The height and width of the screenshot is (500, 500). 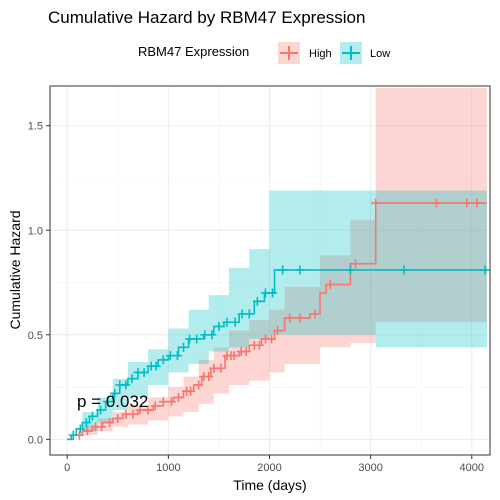 What do you see at coordinates (206, 17) in the screenshot?
I see `chart-title: Cumulative Hazard by RBM47 Expression` at bounding box center [206, 17].